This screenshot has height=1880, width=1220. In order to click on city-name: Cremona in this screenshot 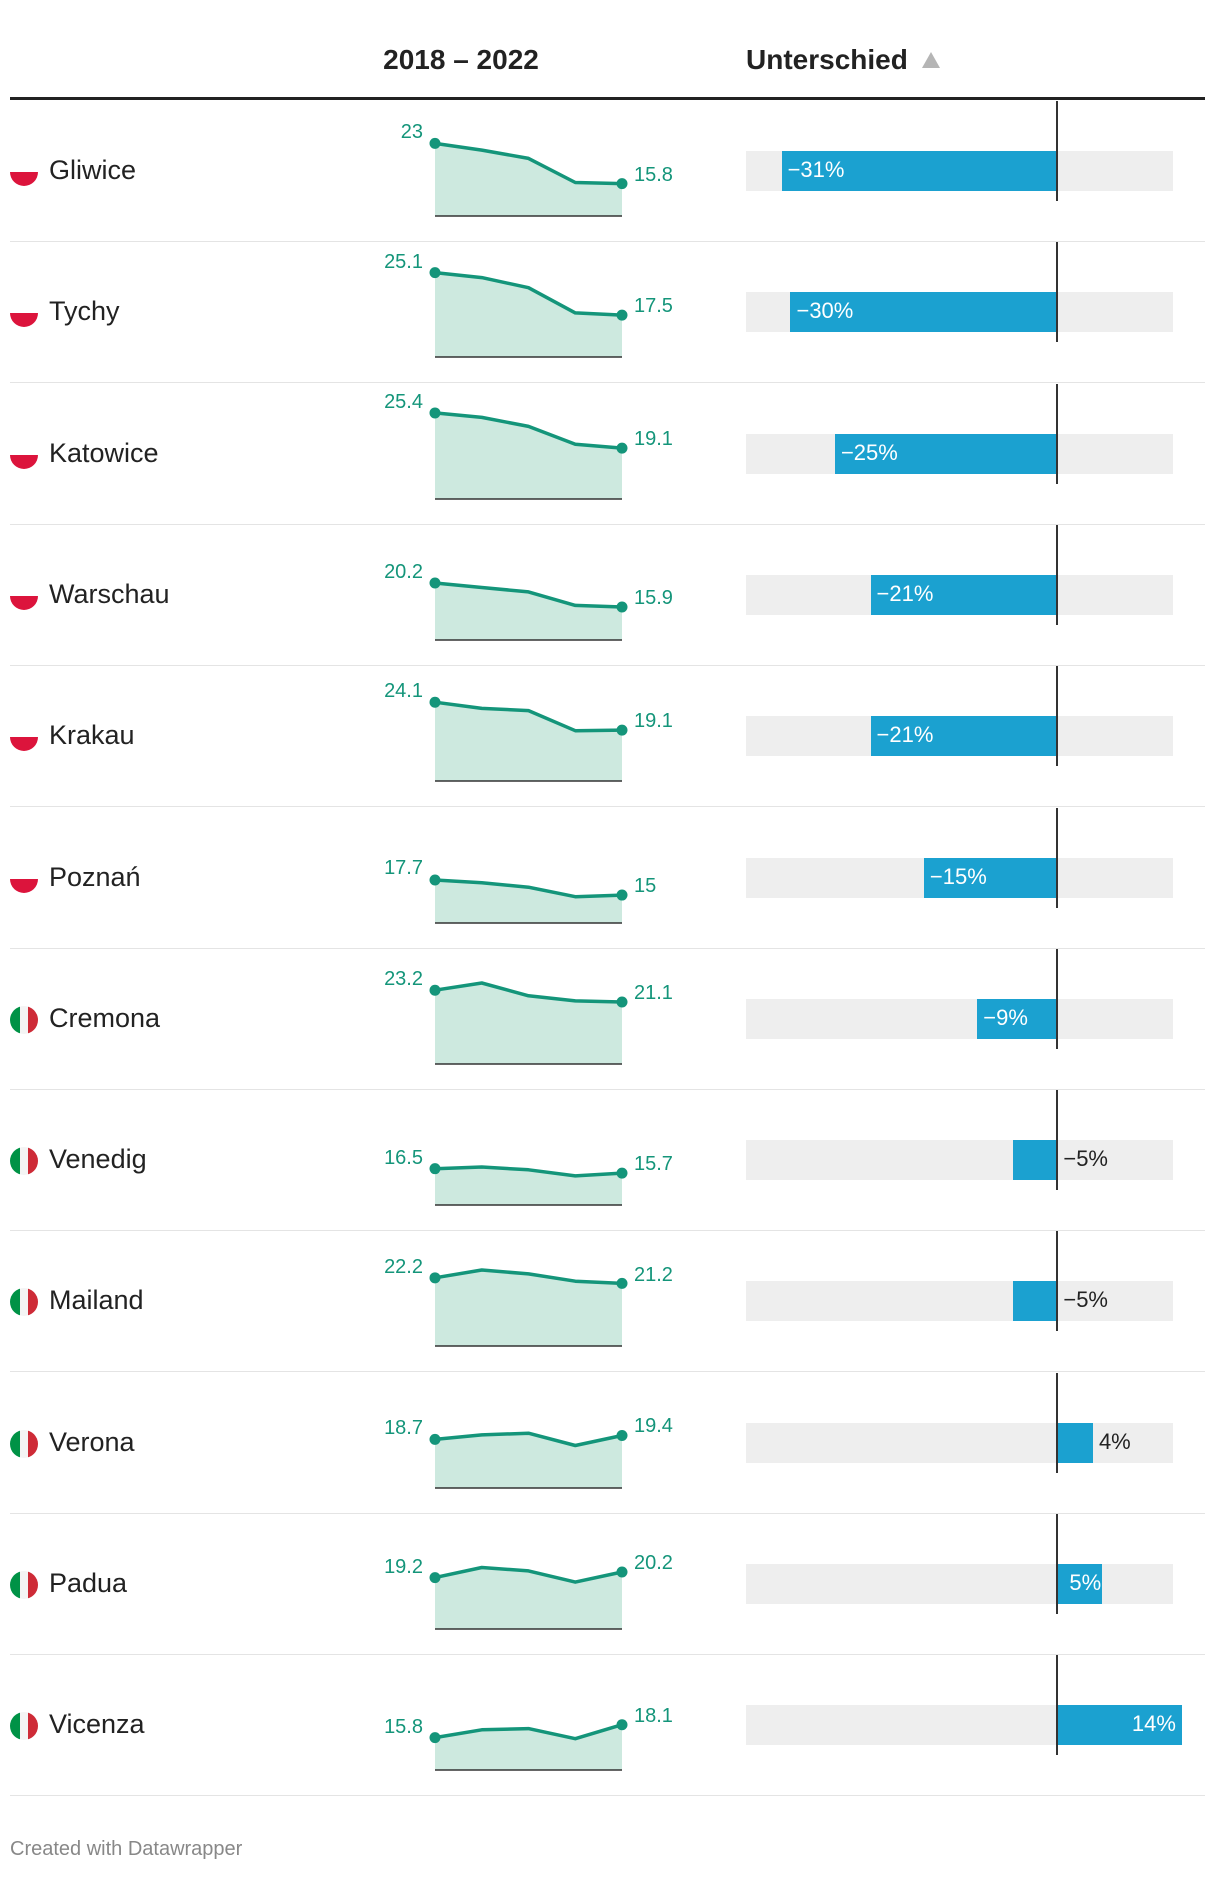, I will do `click(105, 1017)`.